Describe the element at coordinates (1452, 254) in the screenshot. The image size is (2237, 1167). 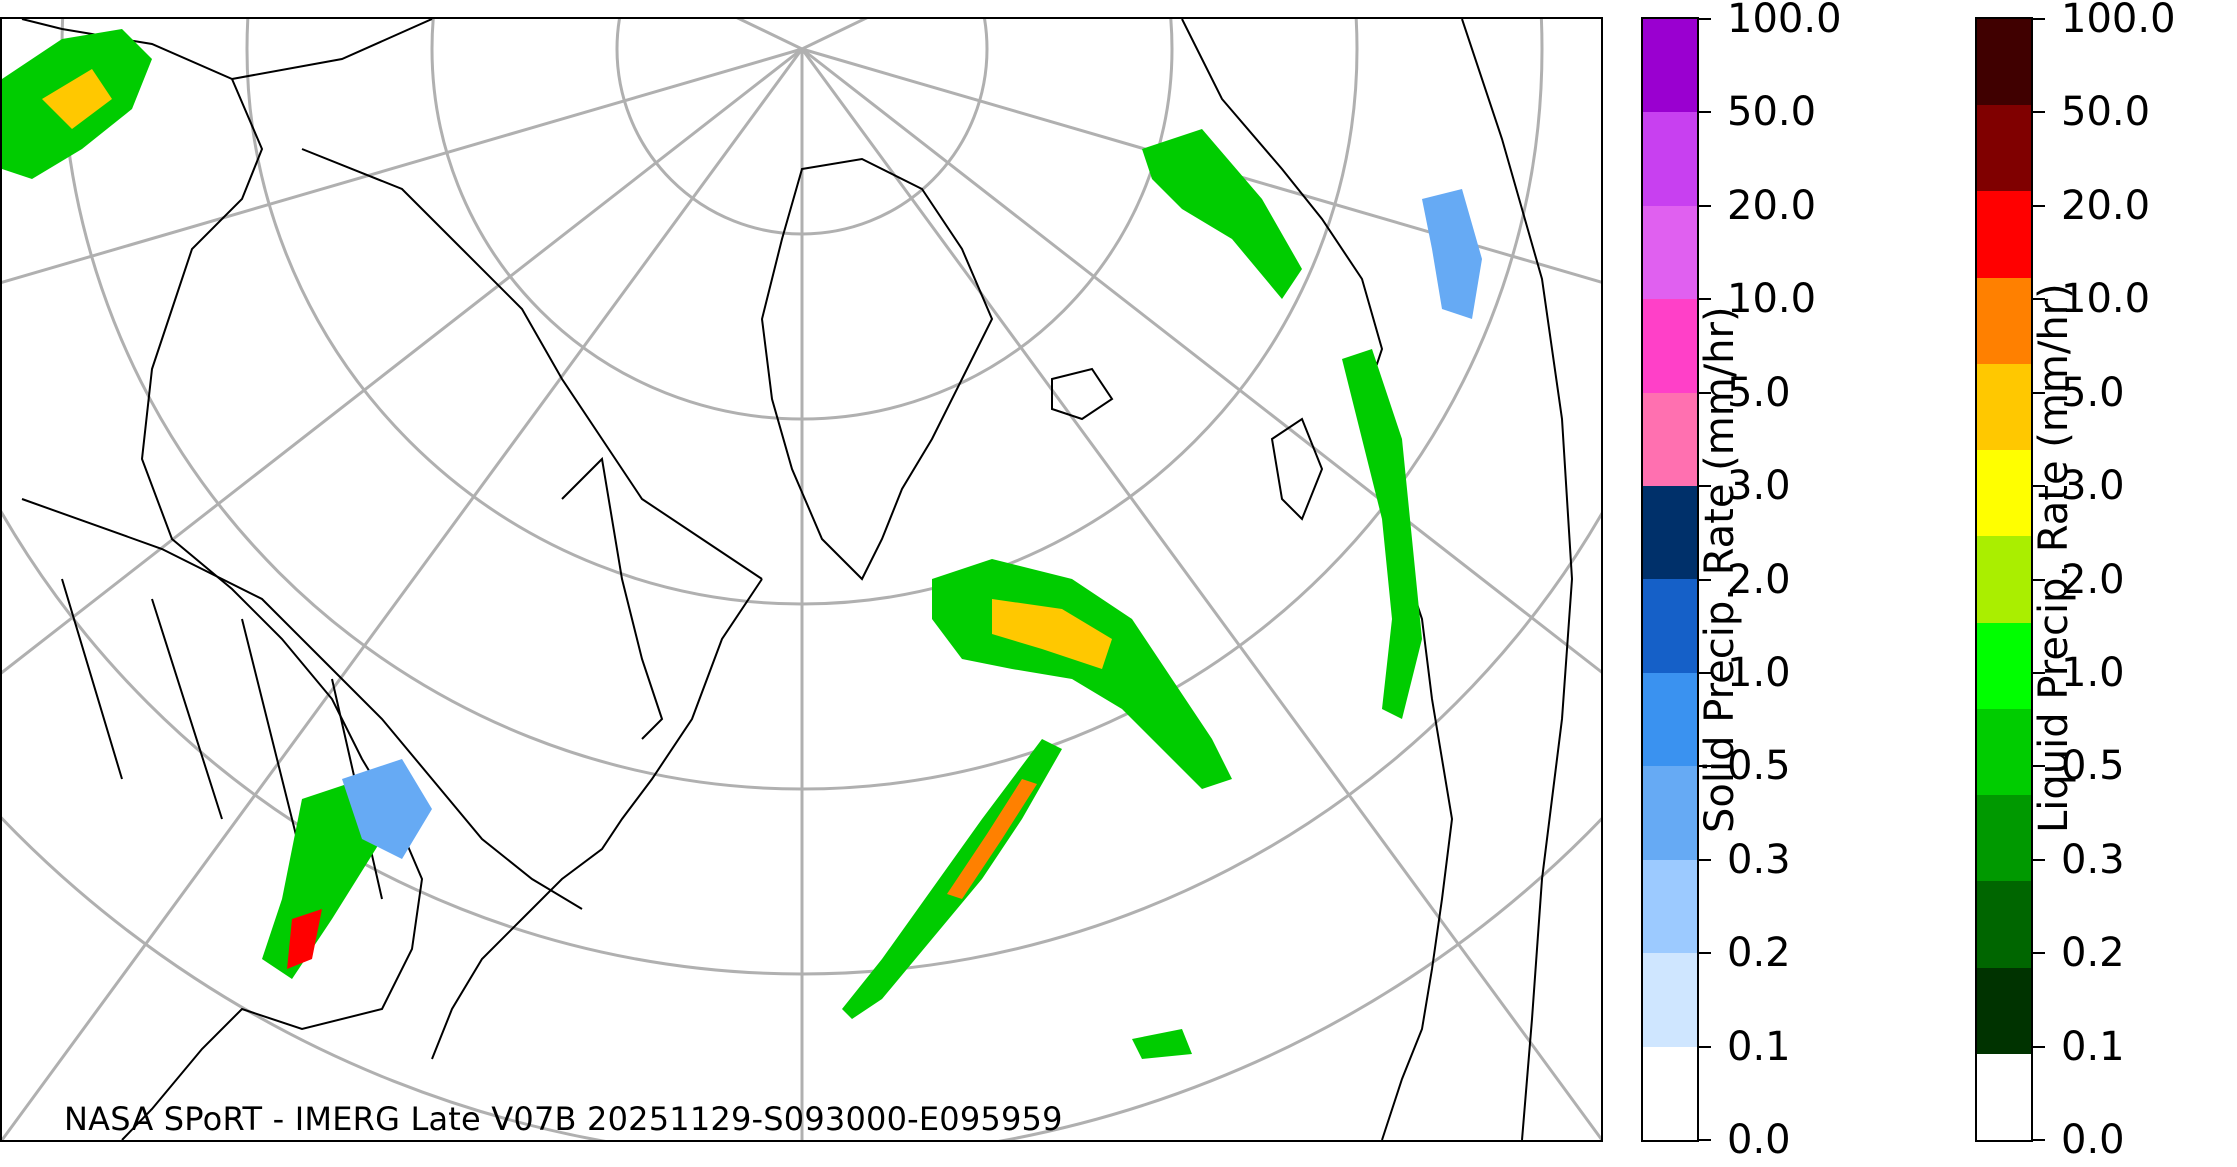
I see `snow-area-europe` at that location.